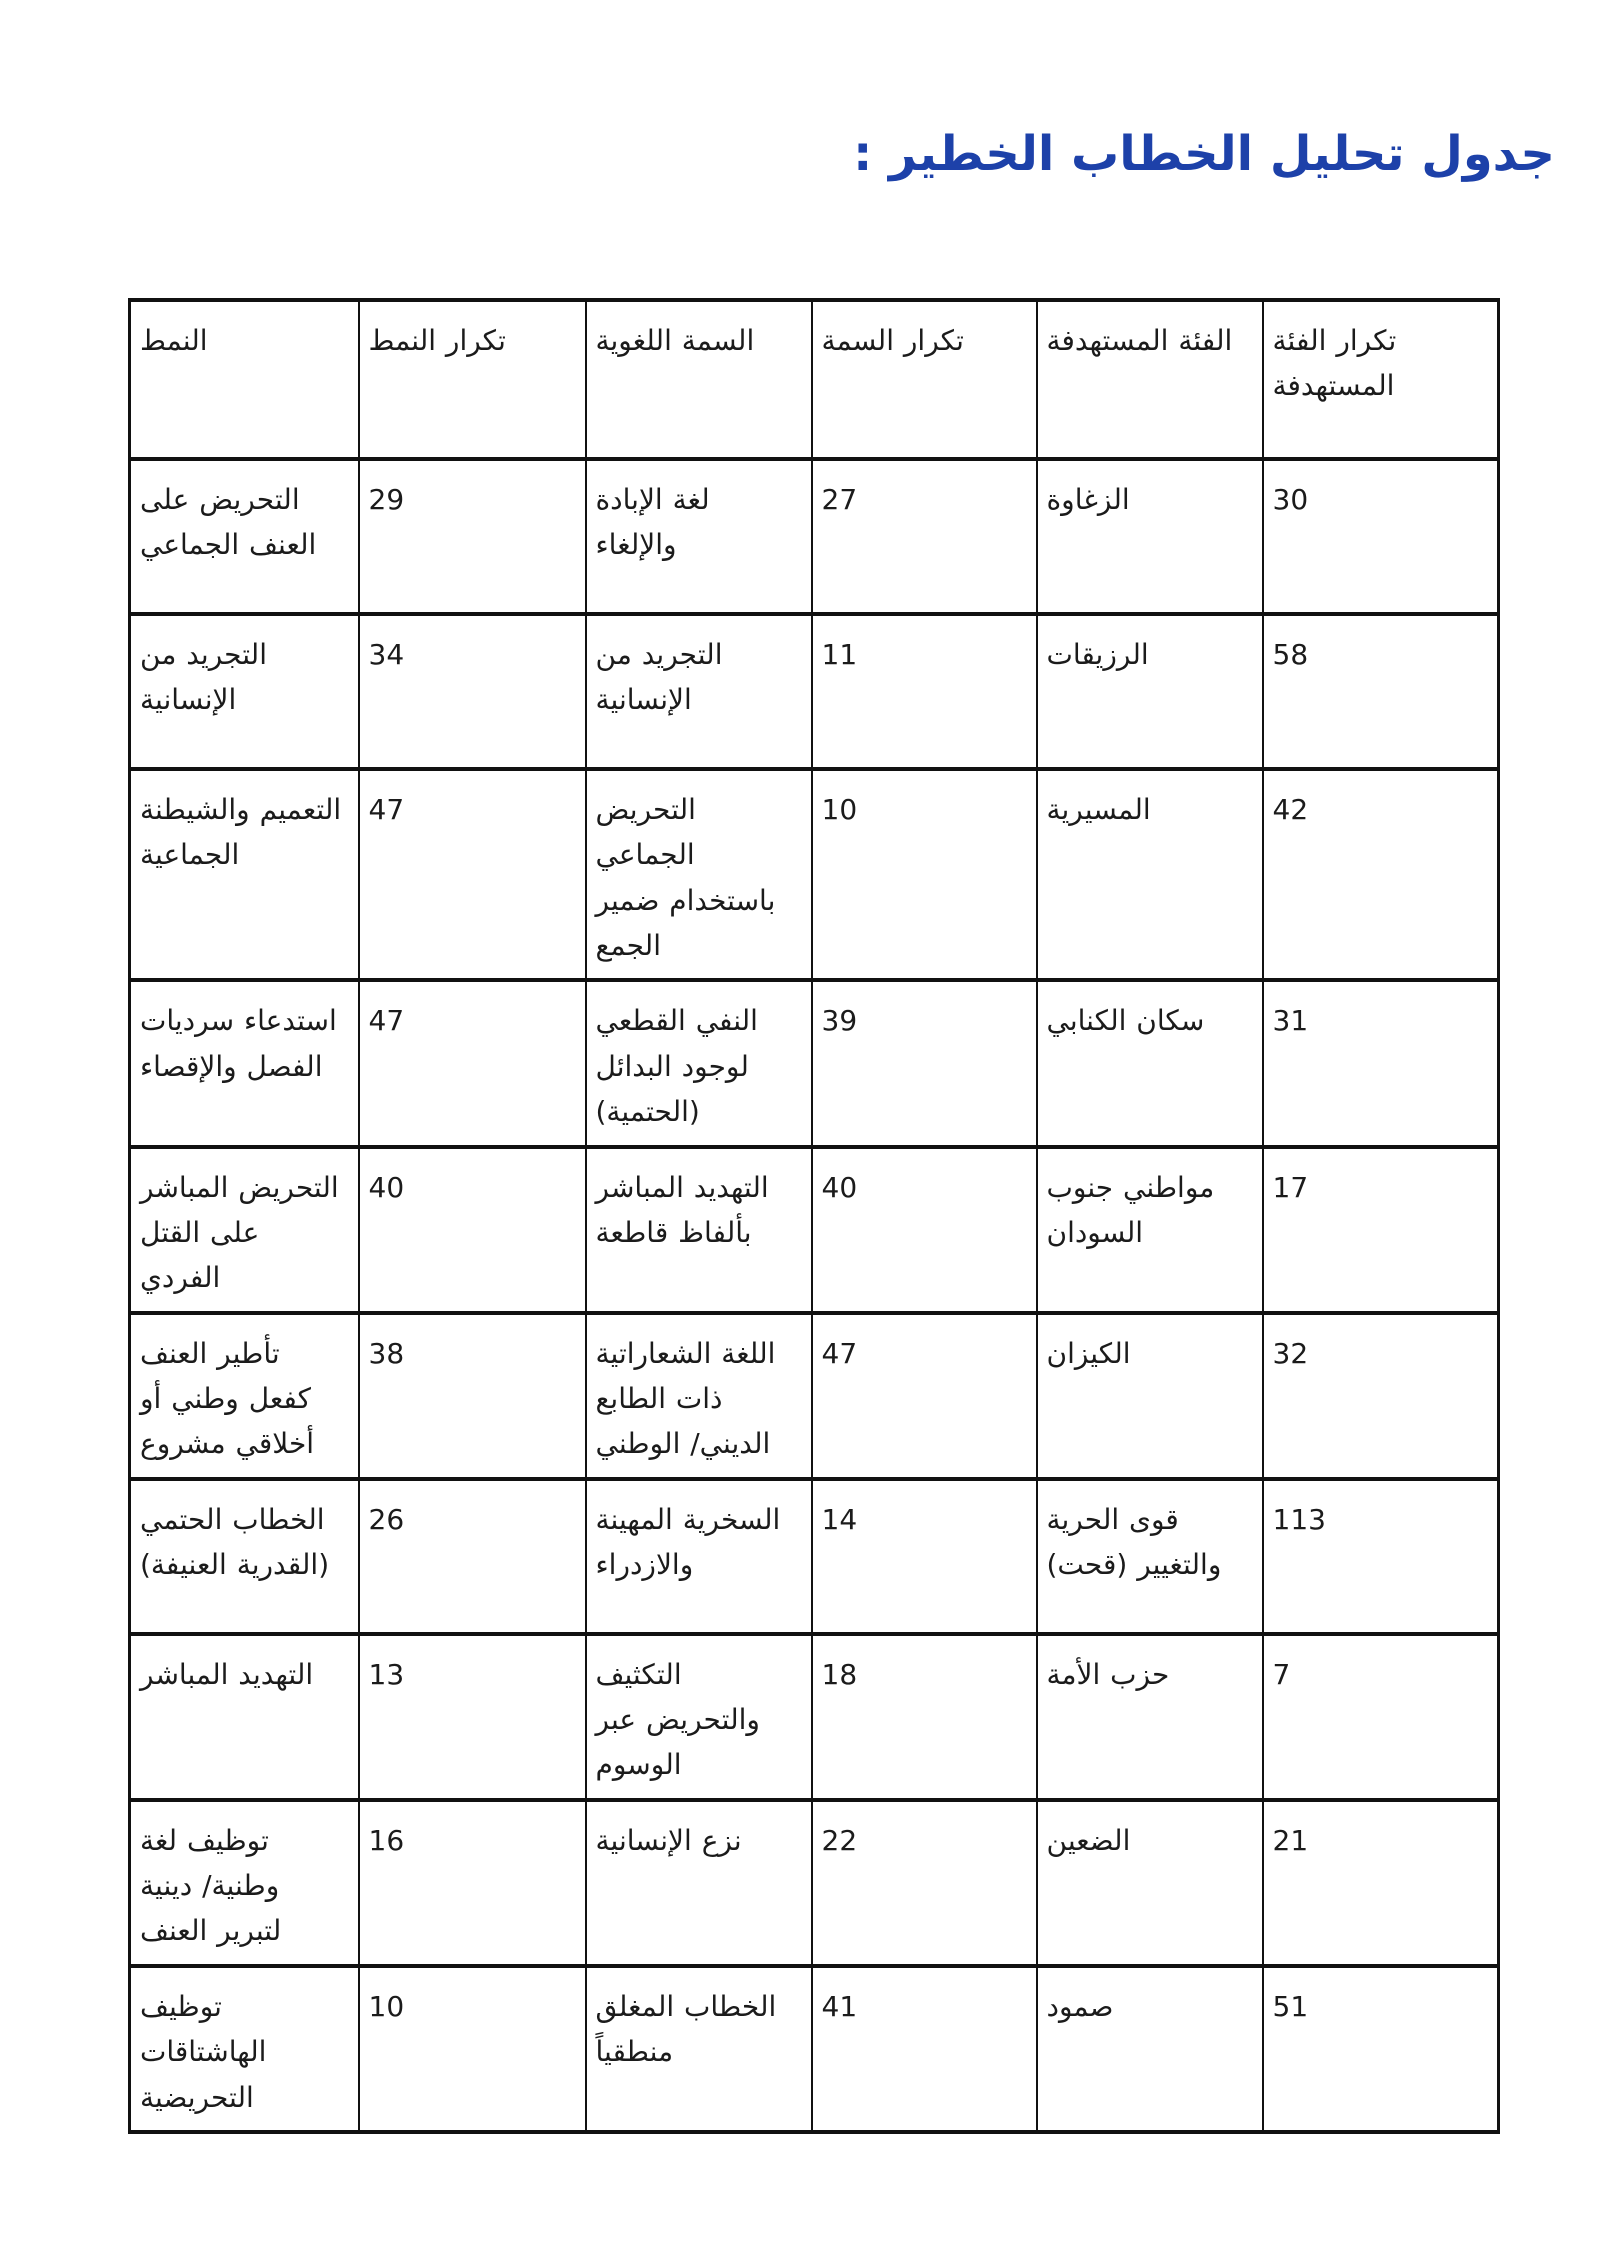  Describe the element at coordinates (1149, 379) in the screenshot. I see `column-header-target-group: الفئة المستهدفة` at that location.